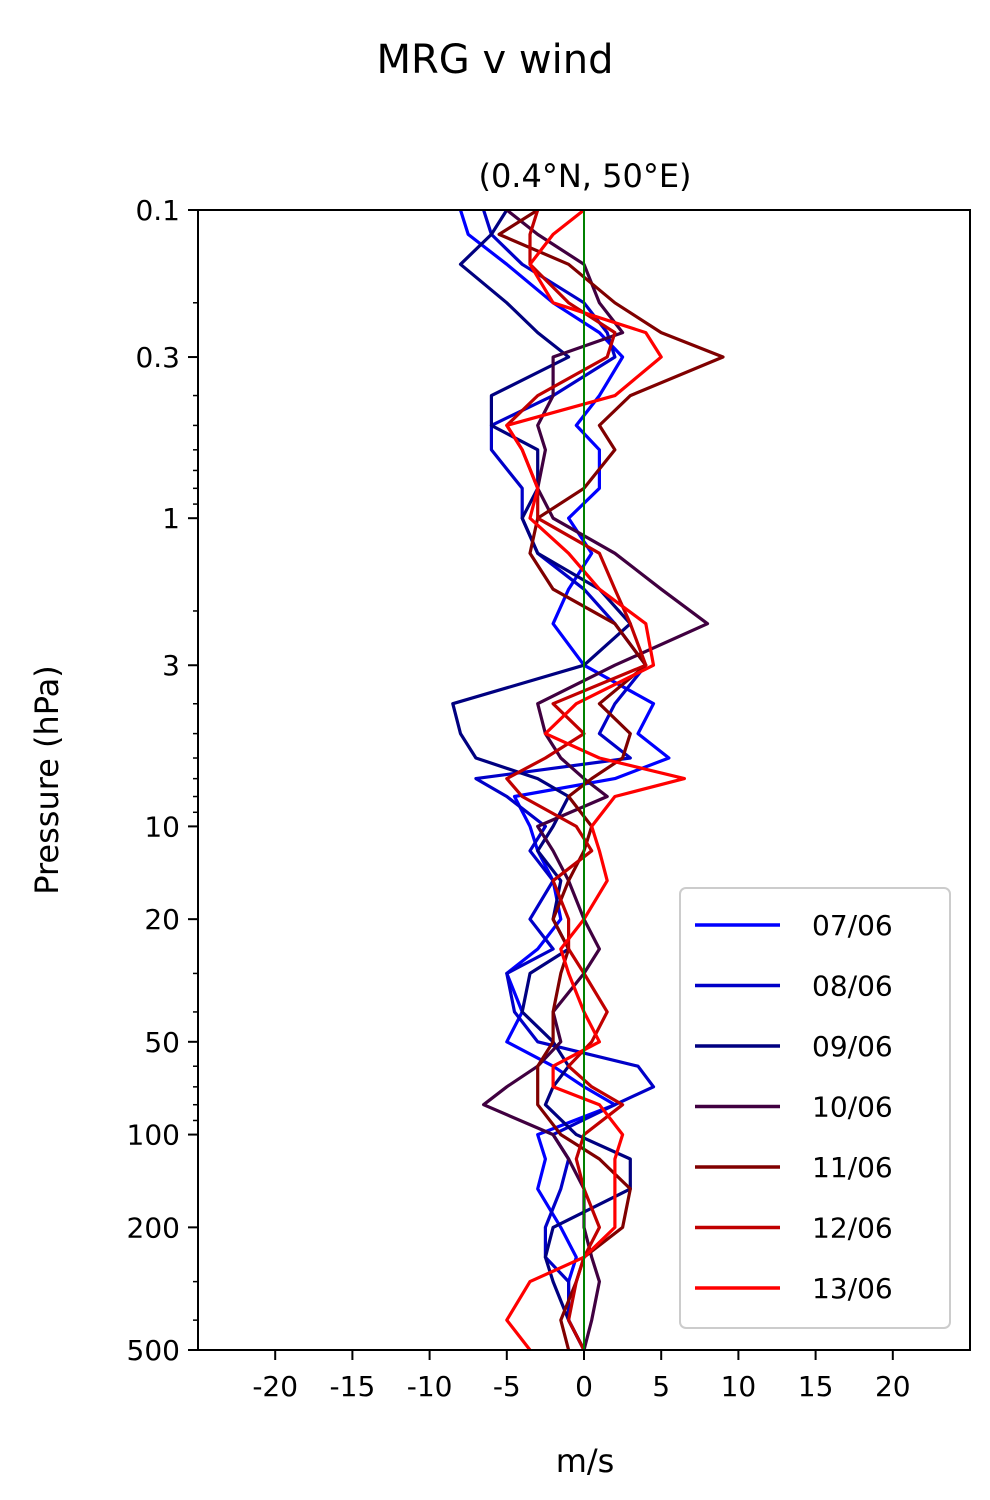 The image size is (990, 1500). What do you see at coordinates (157, 357) in the screenshot?
I see `y-tick-label: 0.3` at bounding box center [157, 357].